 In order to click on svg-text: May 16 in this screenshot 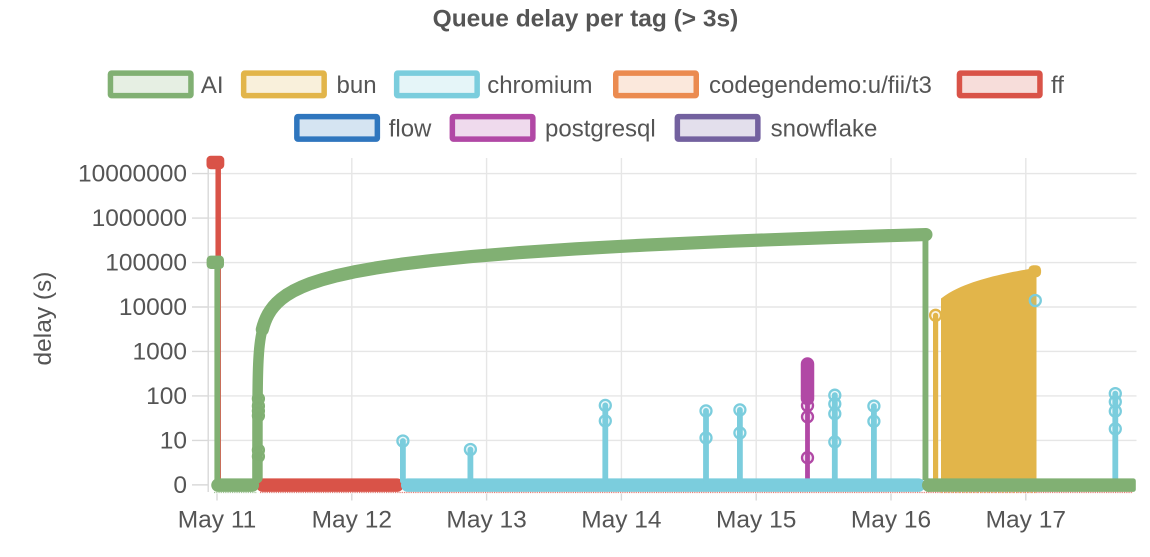, I will do `click(891, 520)`.